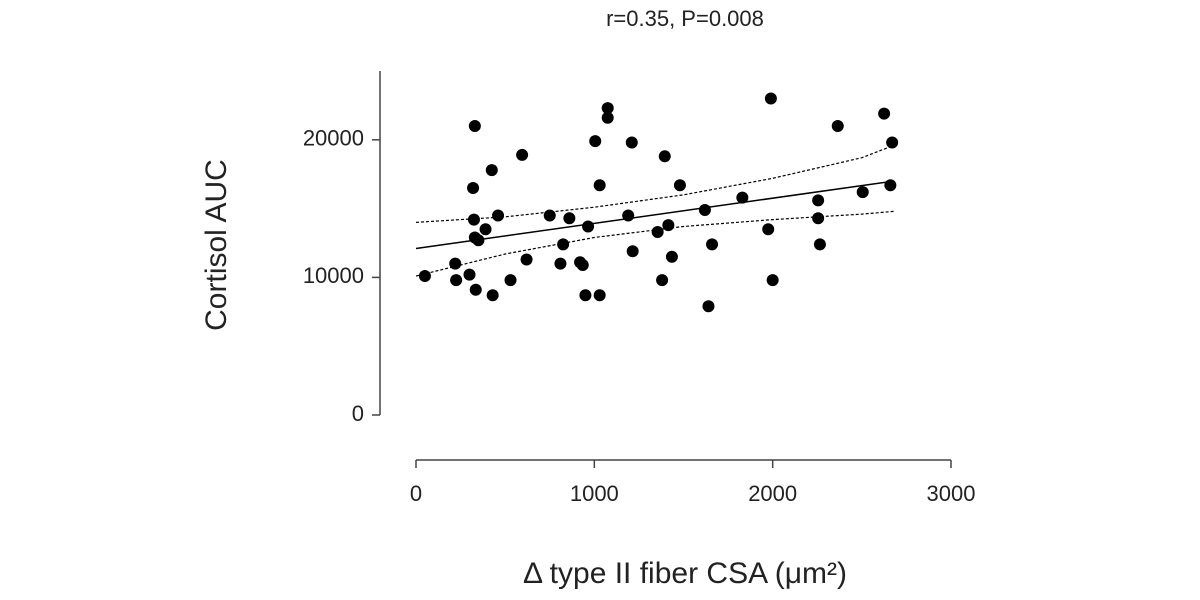  What do you see at coordinates (416, 493) in the screenshot?
I see `x-tick-label: 0` at bounding box center [416, 493].